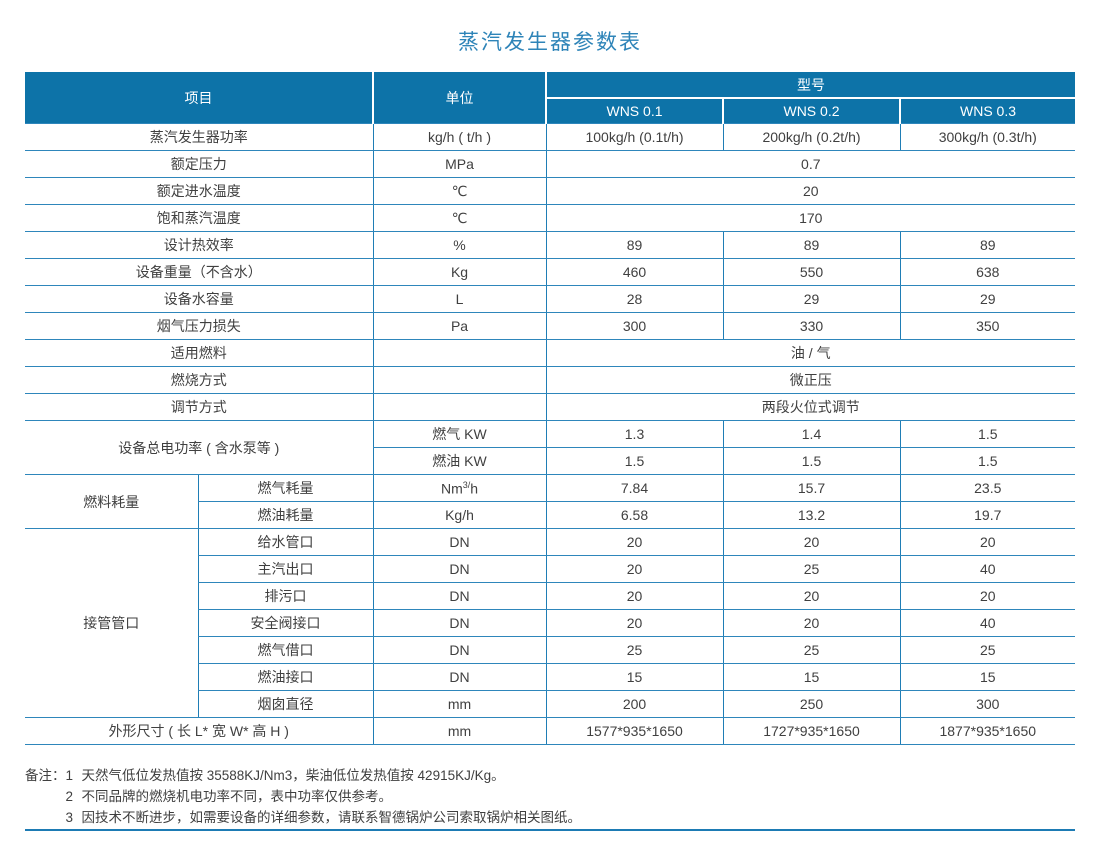 The image size is (1100, 868). What do you see at coordinates (459, 137) in the screenshot?
I see `unit-cell: kg/h ( t/h )` at bounding box center [459, 137].